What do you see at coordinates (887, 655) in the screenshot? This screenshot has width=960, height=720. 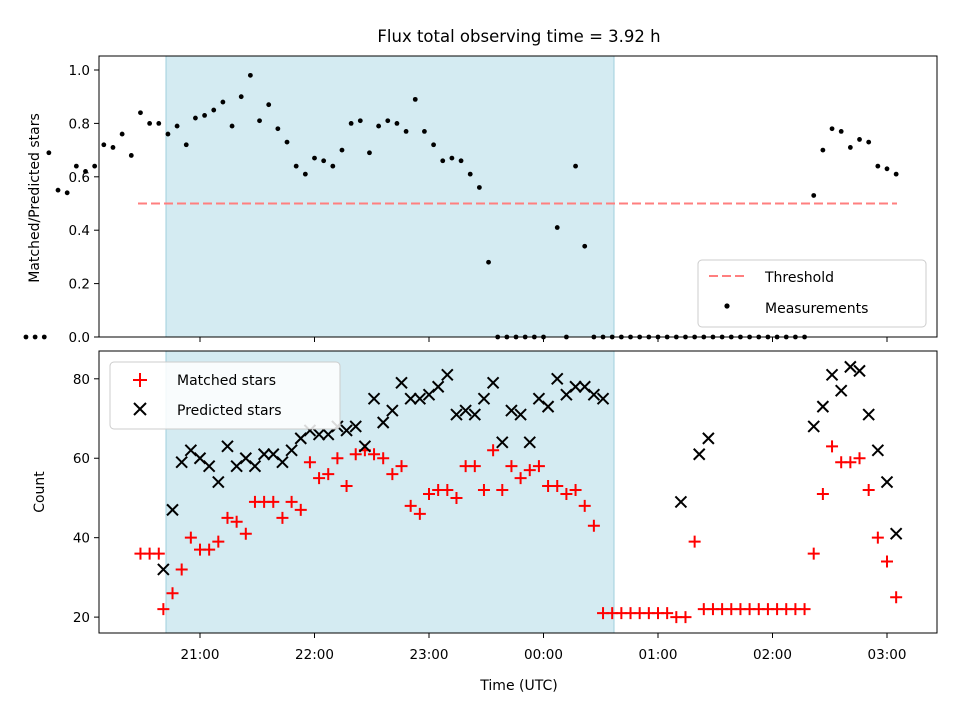 I see `bottom-x-tick-label: 03:00` at bounding box center [887, 655].